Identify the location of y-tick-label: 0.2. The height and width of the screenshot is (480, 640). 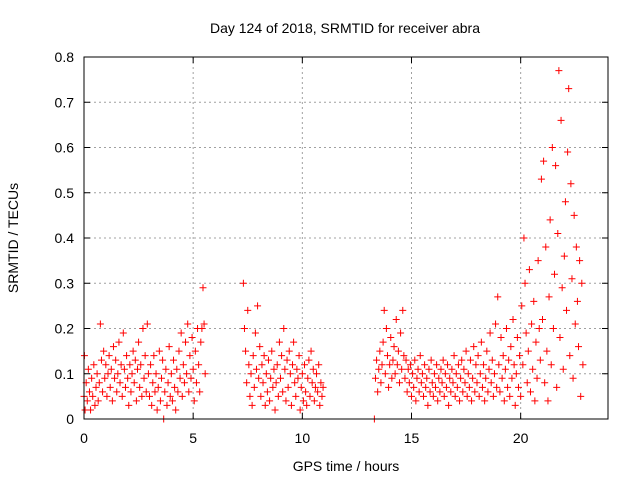
(65, 329).